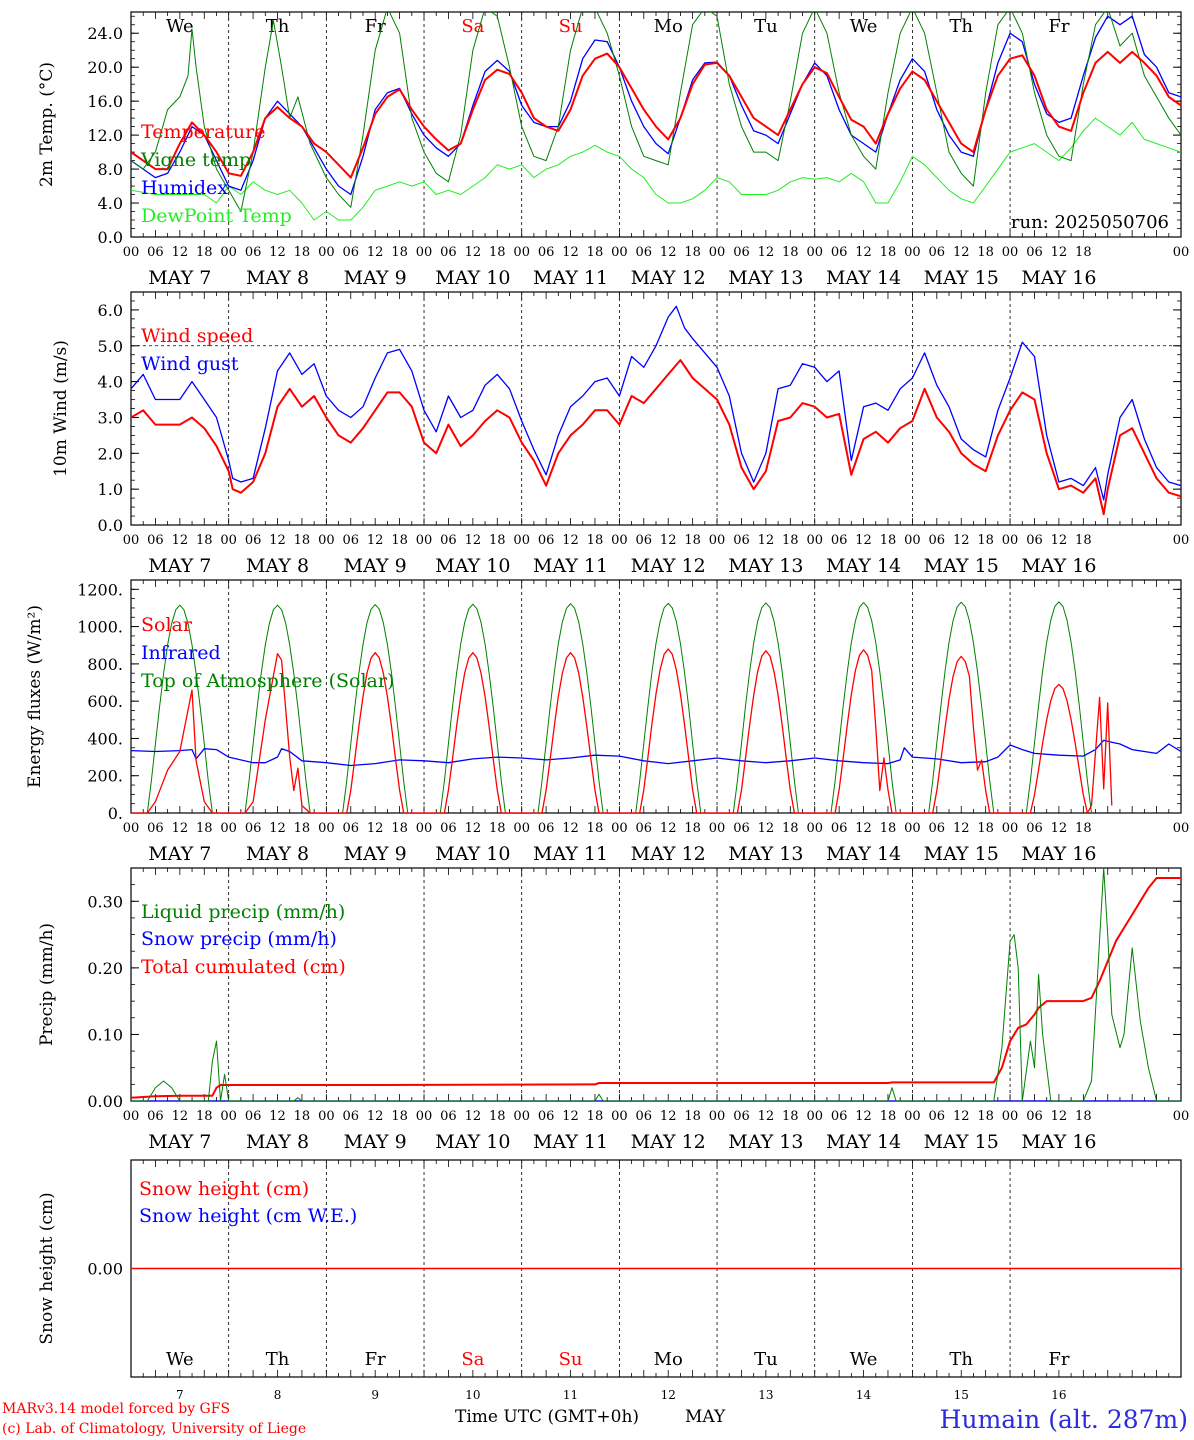 The height and width of the screenshot is (1440, 1194). What do you see at coordinates (961, 1395) in the screenshot?
I see `day-number-label: 15` at bounding box center [961, 1395].